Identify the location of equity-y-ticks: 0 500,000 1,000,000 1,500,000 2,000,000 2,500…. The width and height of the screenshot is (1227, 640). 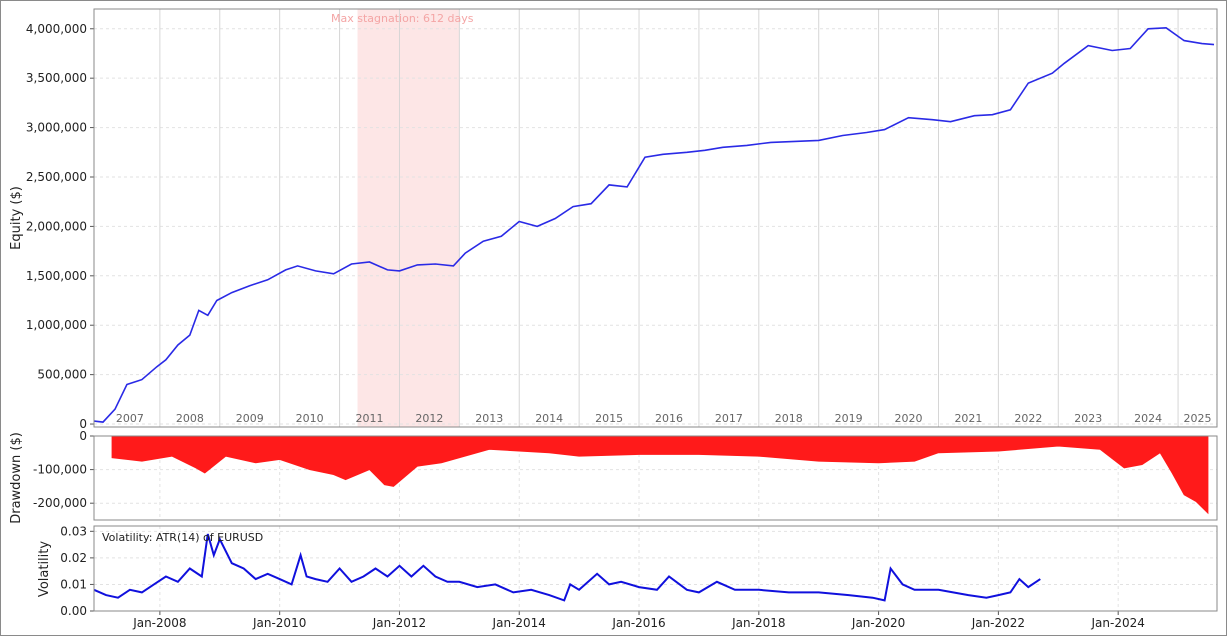
(60, 226).